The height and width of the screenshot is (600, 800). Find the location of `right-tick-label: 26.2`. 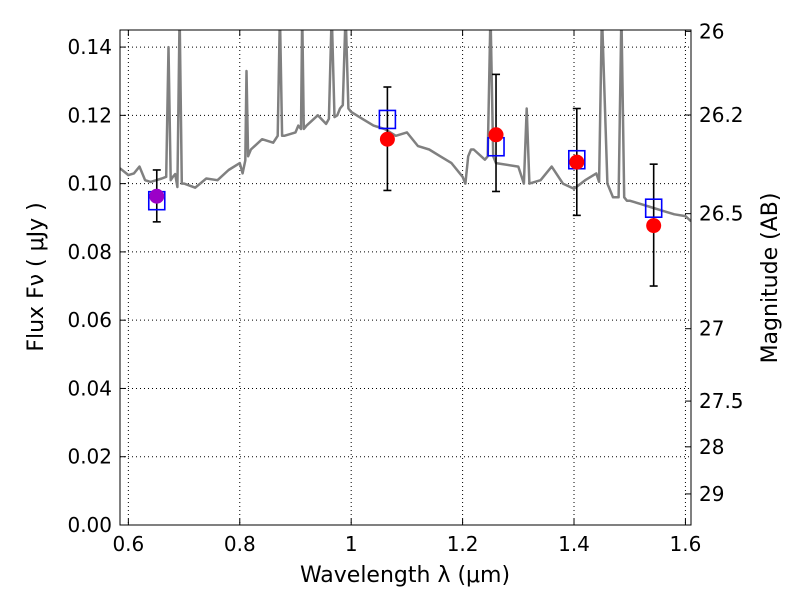

right-tick-label: 26.2 is located at coordinates (721, 115).